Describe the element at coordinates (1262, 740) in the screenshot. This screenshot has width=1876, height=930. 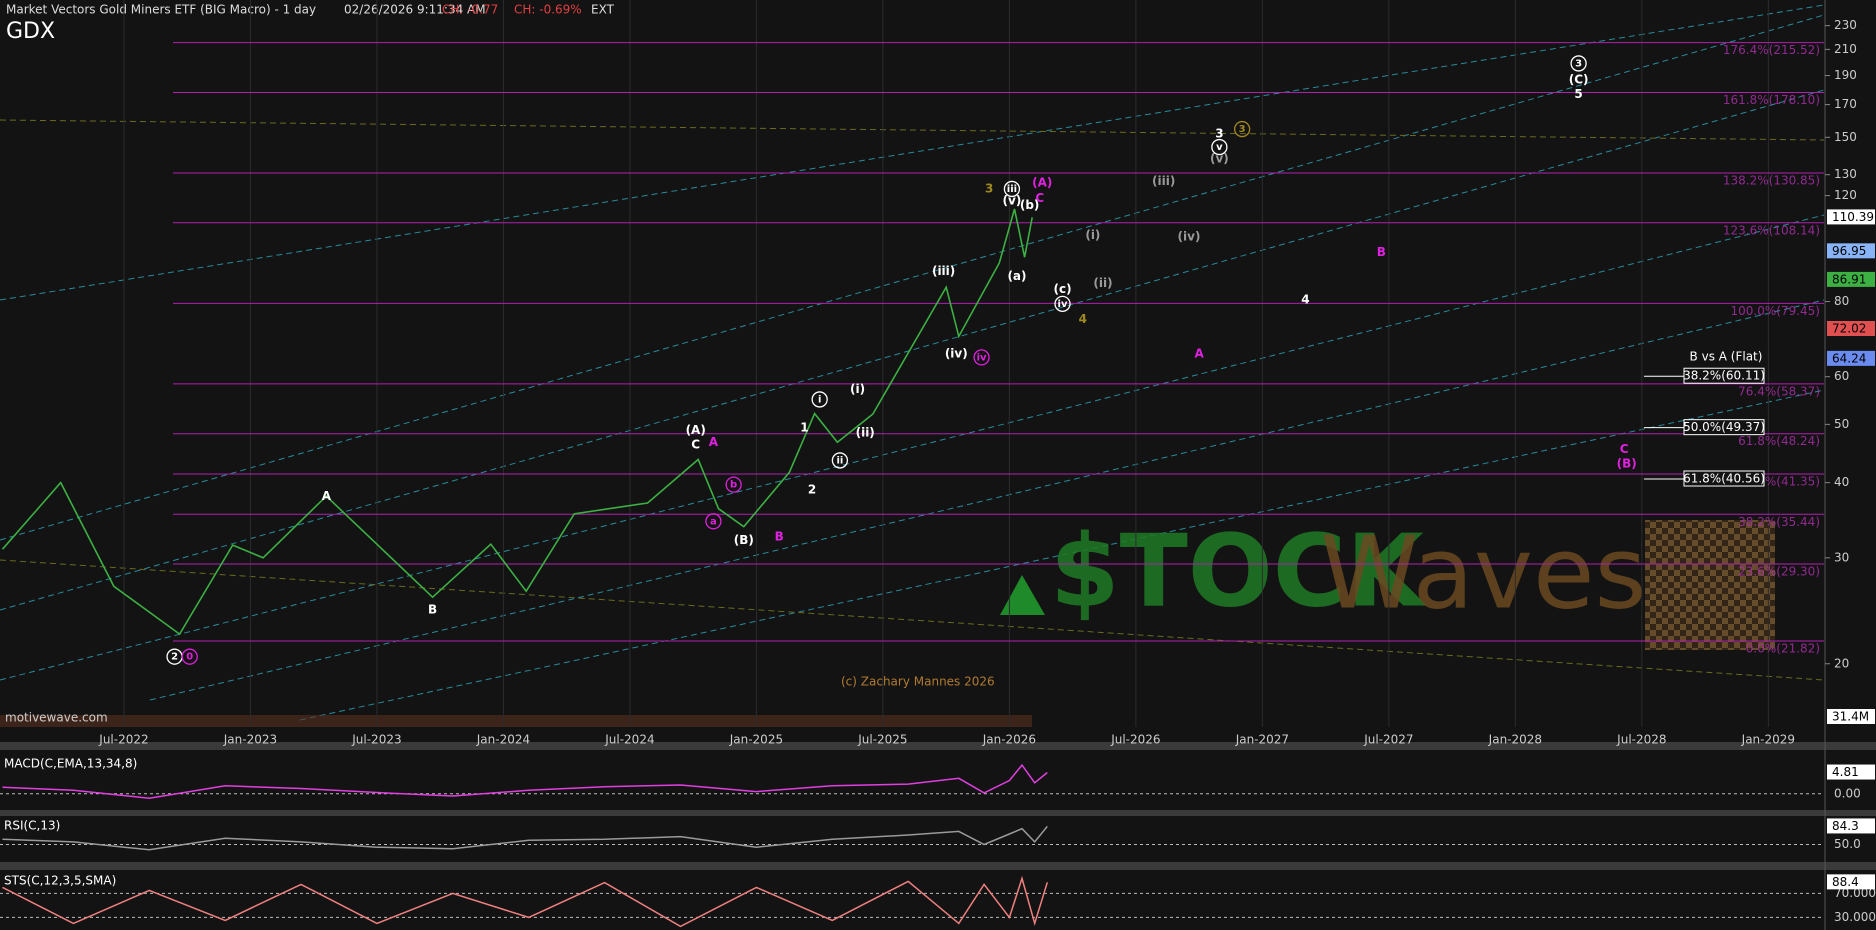
I see `x-tick-label: Jan-2027` at that location.